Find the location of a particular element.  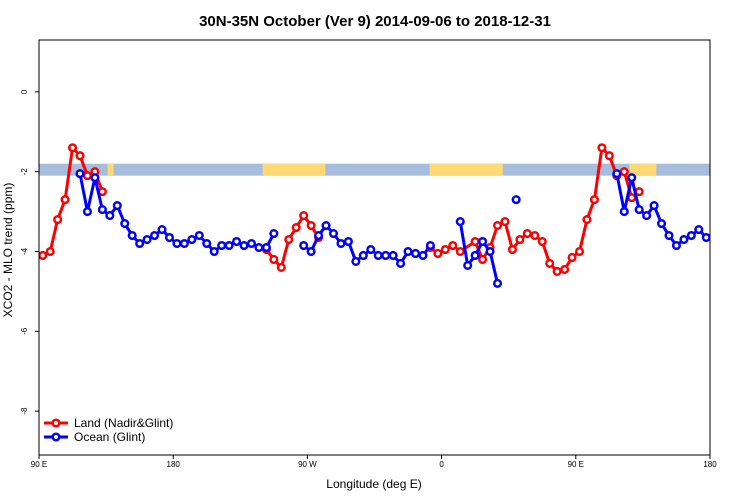

legend: Land (Nadir&Glint)Ocean (Glint) is located at coordinates (108, 430).